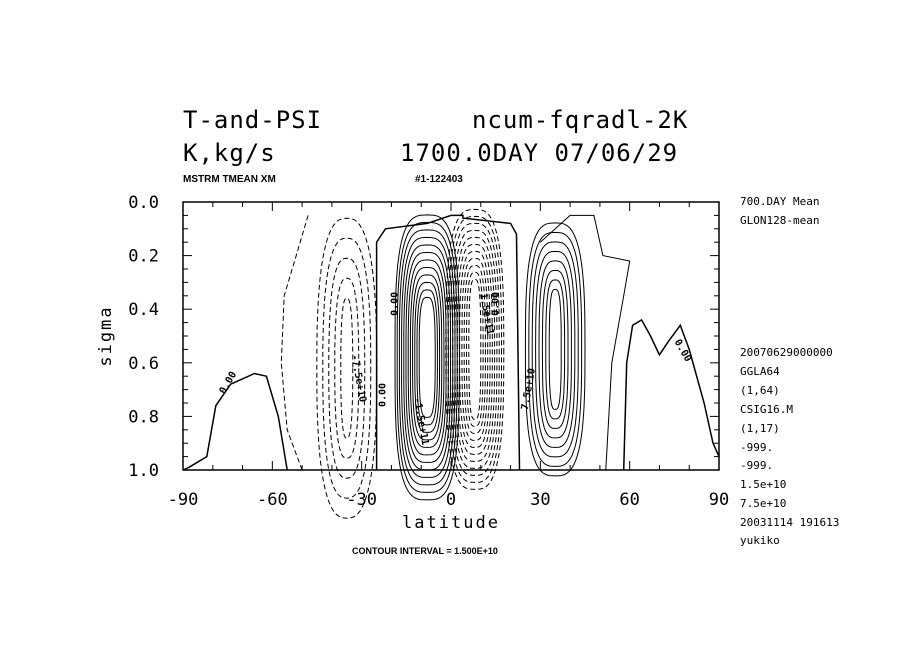 The width and height of the screenshot is (904, 654). I want to click on zero-contour-south, so click(235, 421).